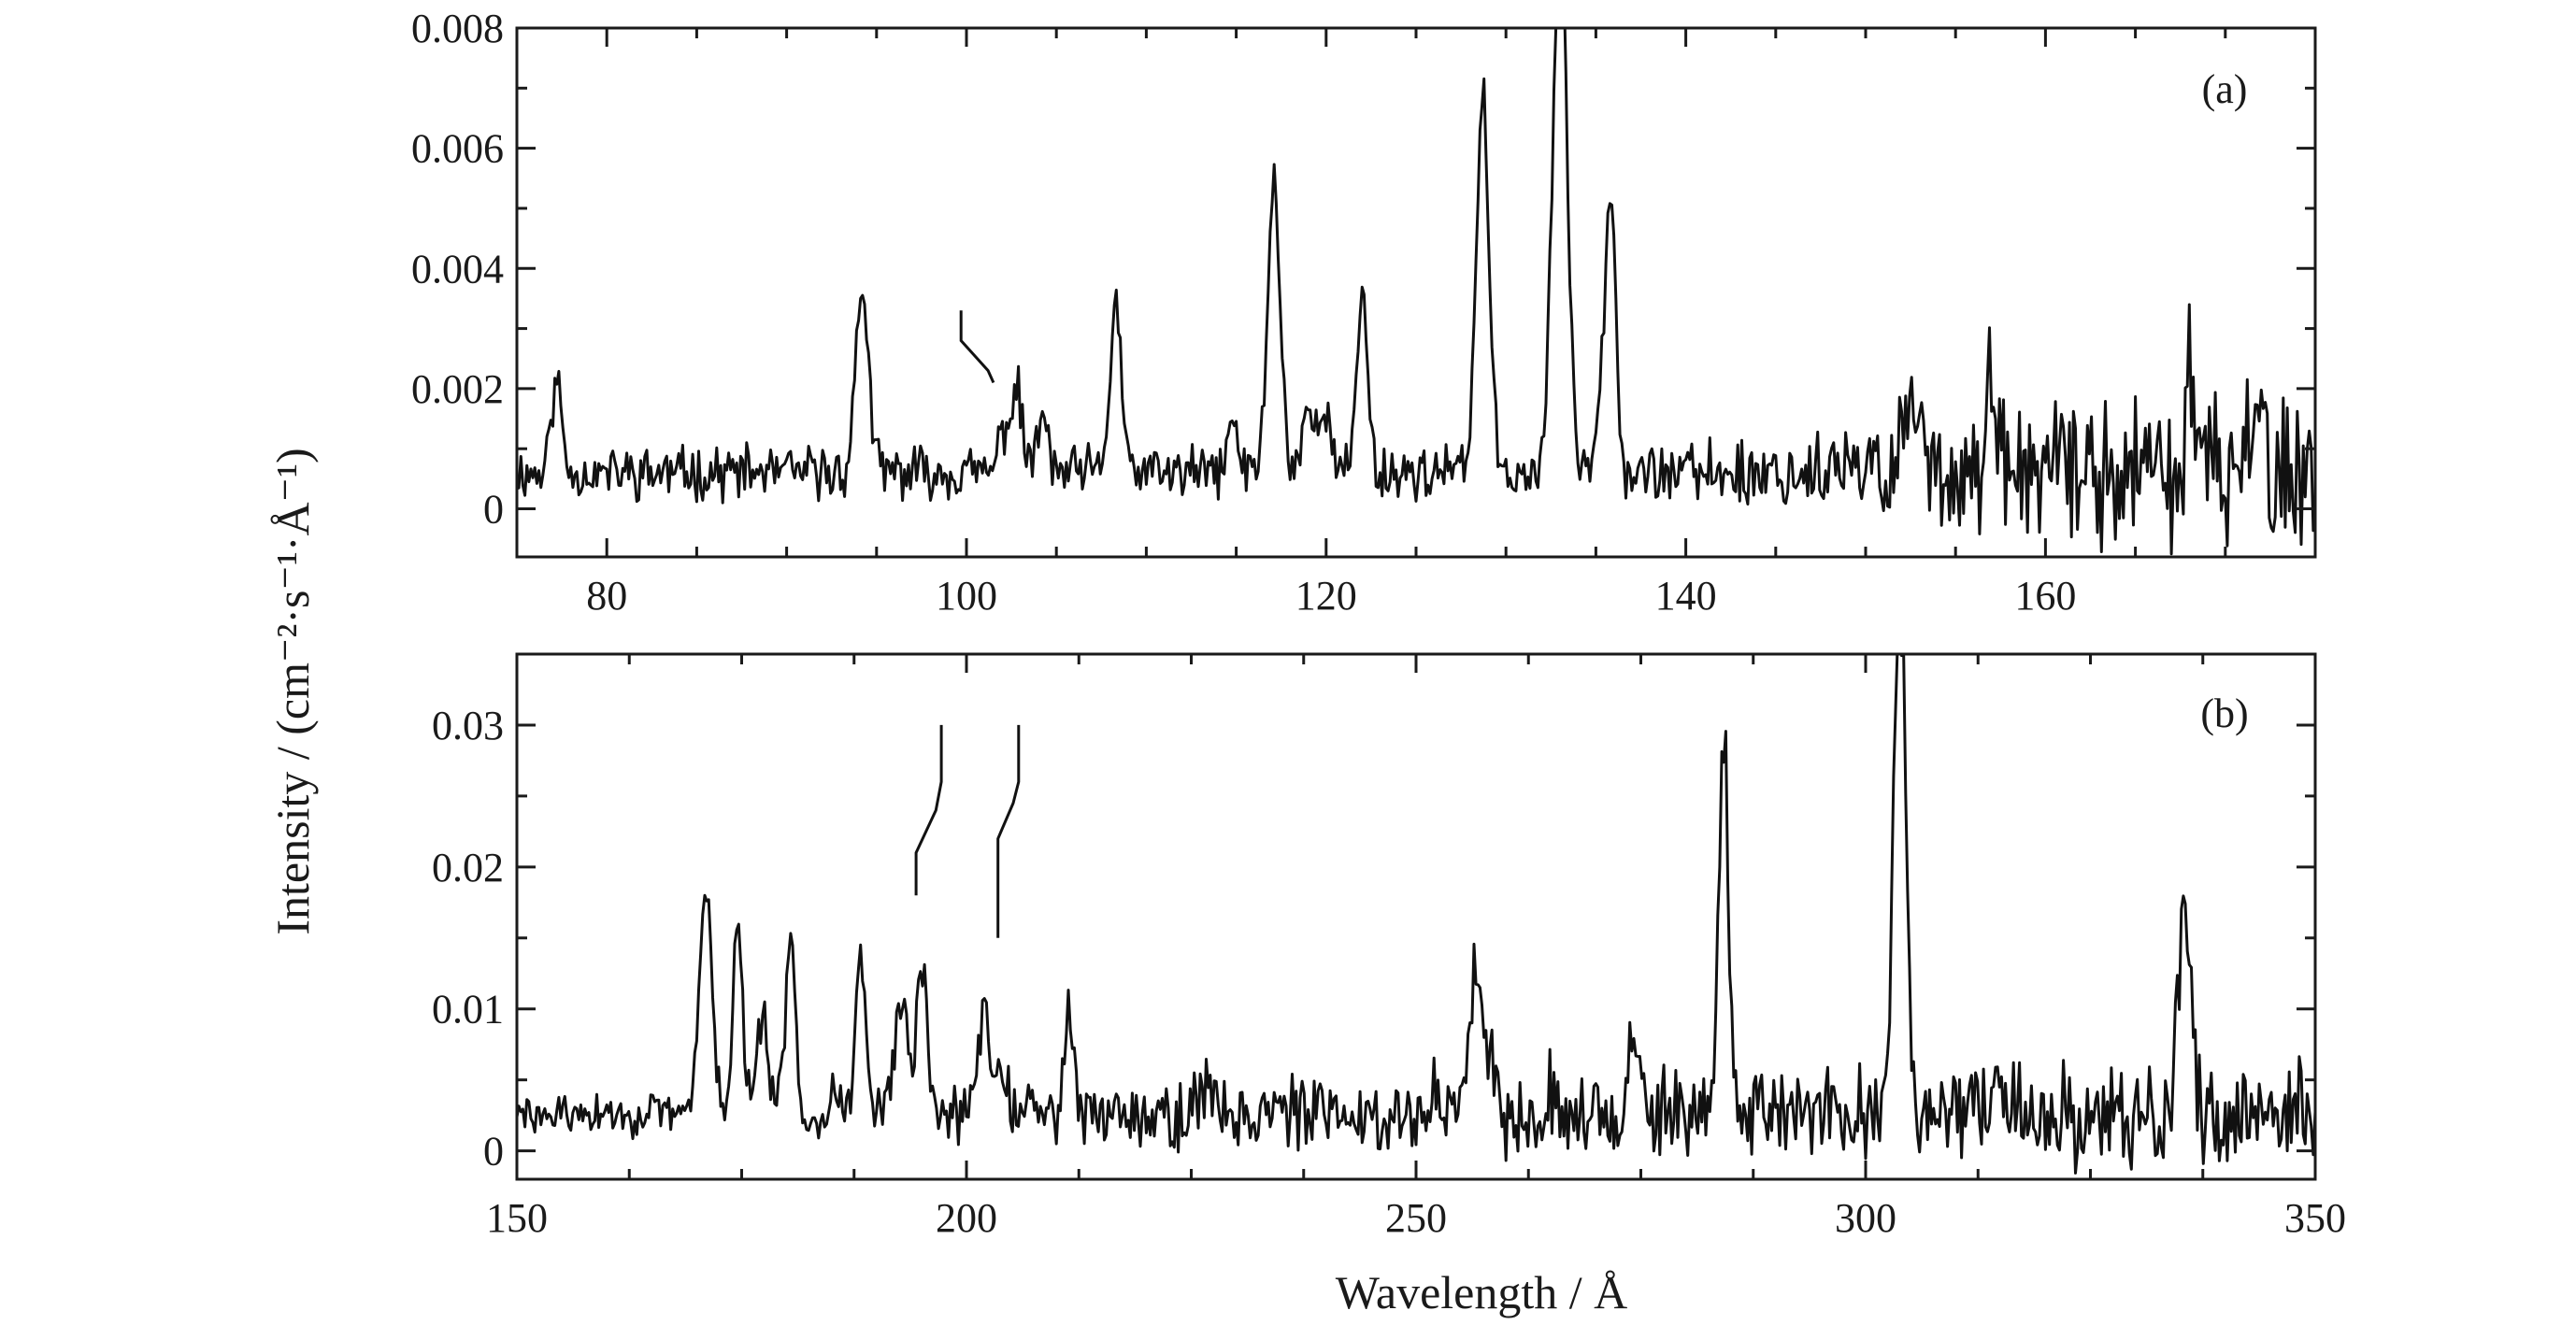  What do you see at coordinates (2045, 596) in the screenshot?
I see `x-tick-label: 160` at bounding box center [2045, 596].